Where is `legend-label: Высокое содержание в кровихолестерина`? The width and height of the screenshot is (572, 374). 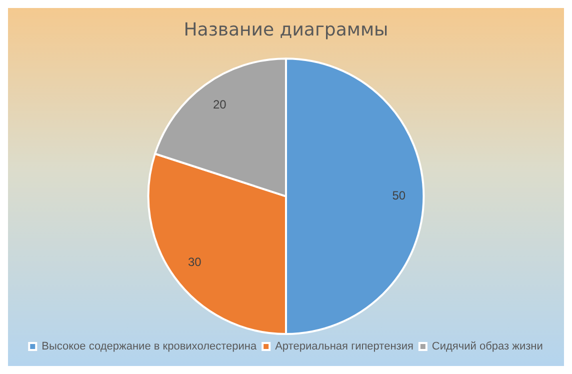 legend-label: Высокое содержание в кровихолестерина is located at coordinates (150, 346).